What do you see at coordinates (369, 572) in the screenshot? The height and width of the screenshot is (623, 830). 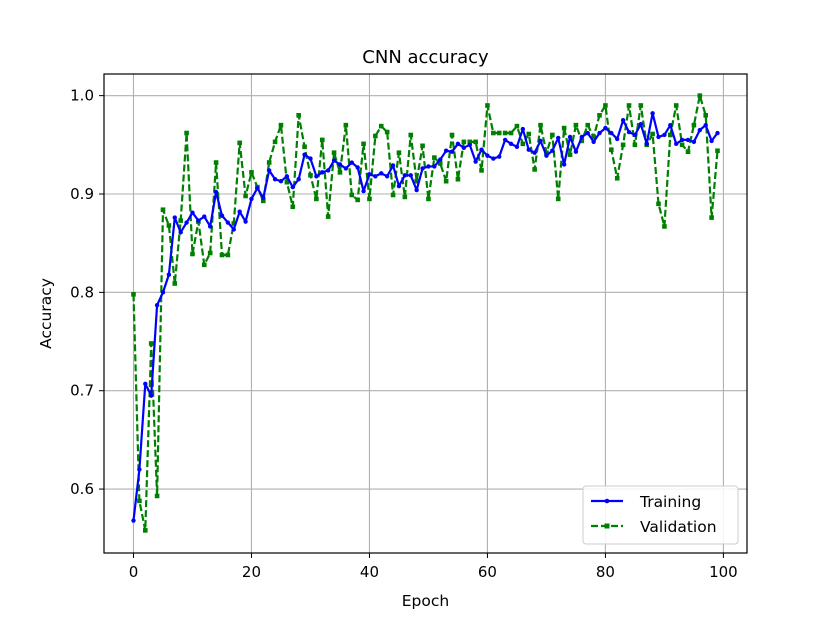 I see `x-tick-label: 40` at bounding box center [369, 572].